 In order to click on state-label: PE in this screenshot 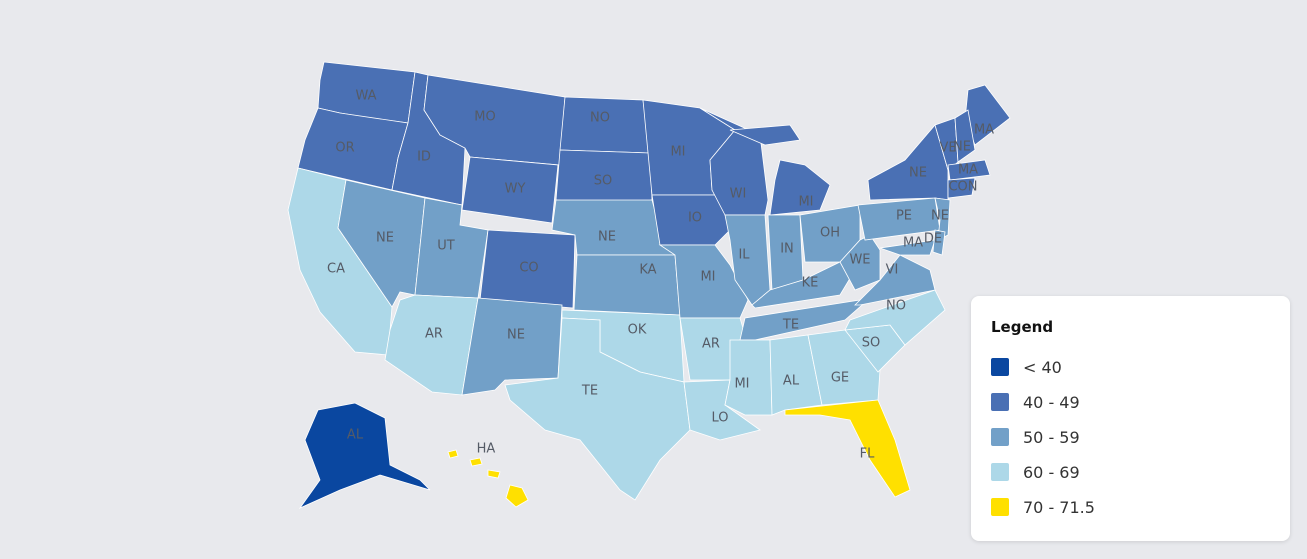, I will do `click(904, 216)`.